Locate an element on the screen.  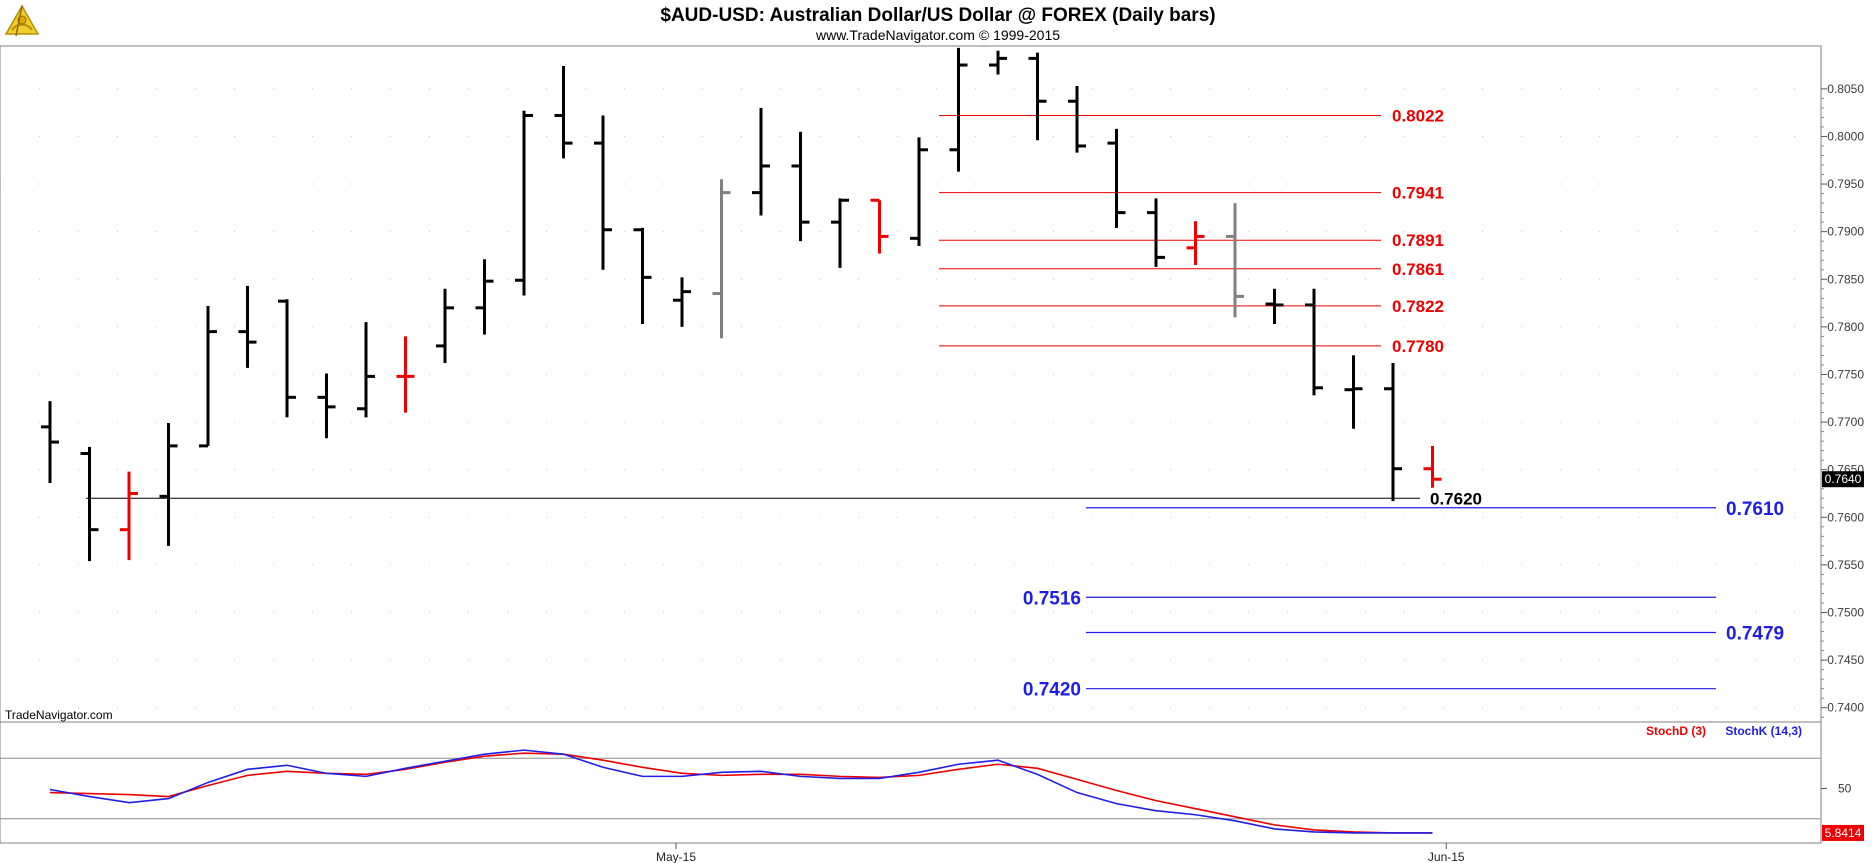
price-y-tick-label: 0.7700 is located at coordinates (1845, 422).